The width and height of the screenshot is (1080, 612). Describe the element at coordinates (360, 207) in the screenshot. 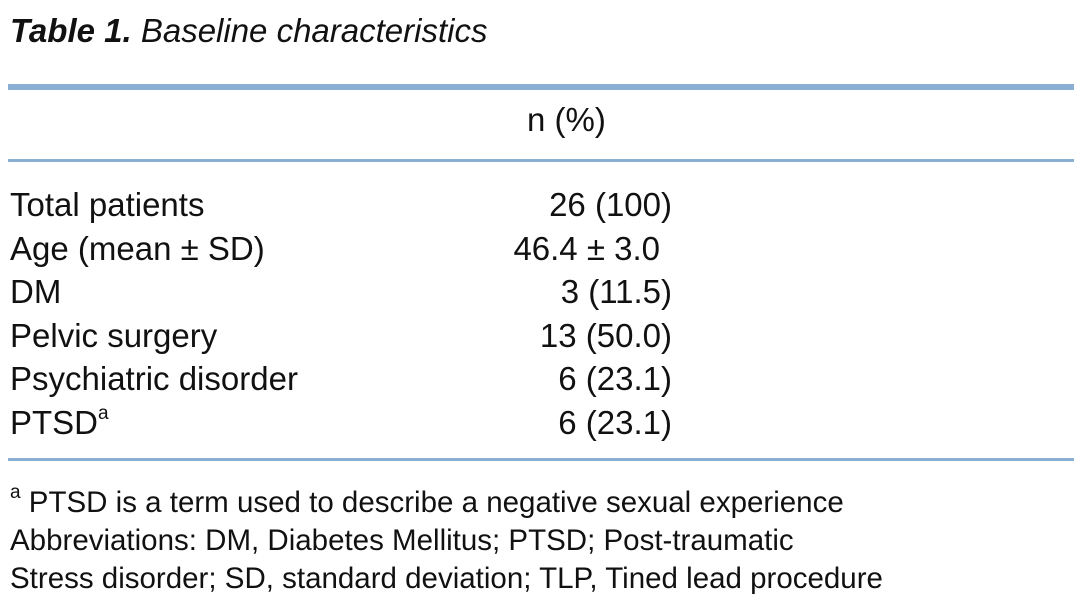

I see `table-row-total-patients: Total patients 26 (100)` at that location.